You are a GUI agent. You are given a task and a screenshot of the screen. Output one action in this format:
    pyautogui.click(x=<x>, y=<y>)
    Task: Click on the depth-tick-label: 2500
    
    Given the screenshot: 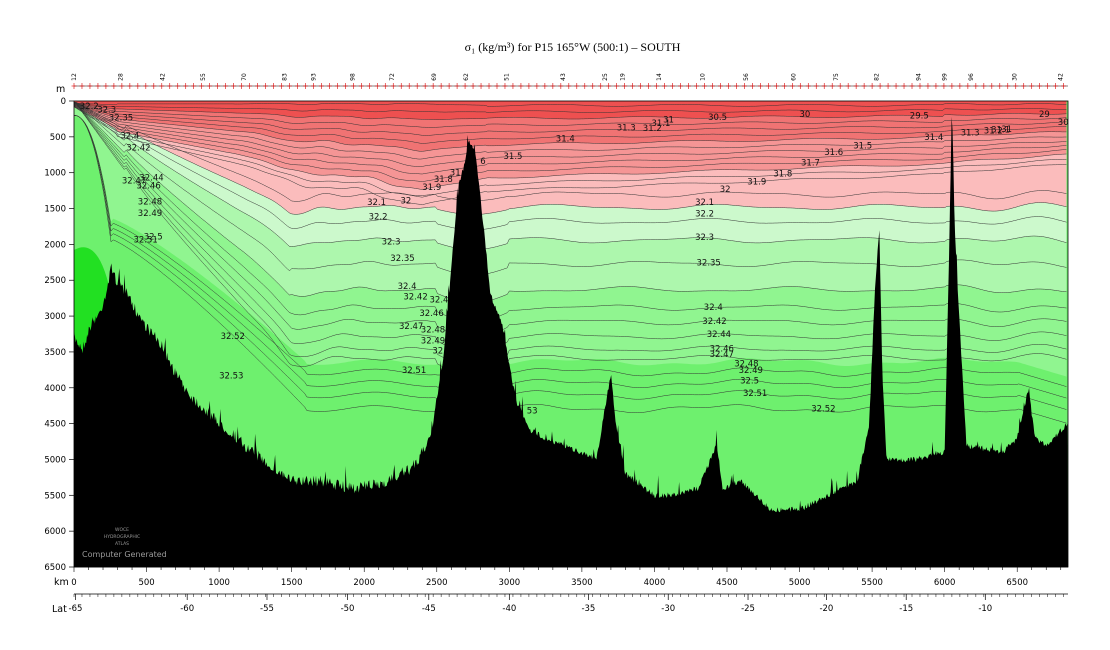 What is the action you would take?
    pyautogui.click(x=55, y=281)
    